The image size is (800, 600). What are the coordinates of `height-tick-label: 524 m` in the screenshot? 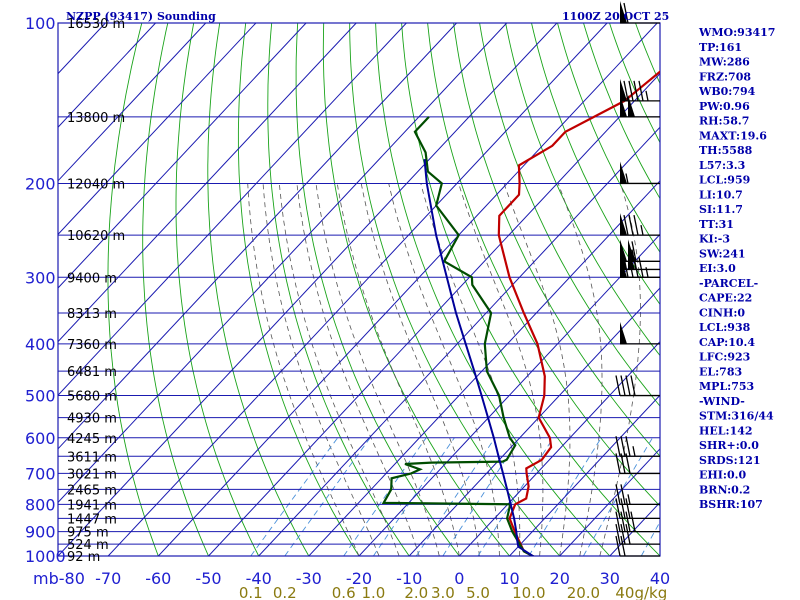 It's located at (88, 545).